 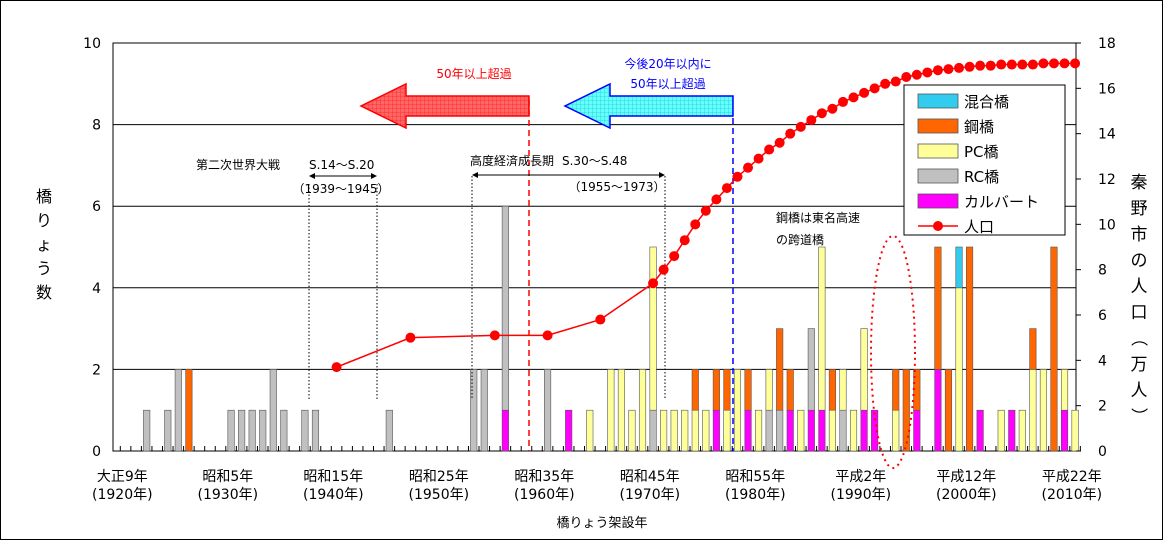 What do you see at coordinates (1072, 495) in the screenshot?
I see `x-tick-ad-label: (2010年)` at bounding box center [1072, 495].